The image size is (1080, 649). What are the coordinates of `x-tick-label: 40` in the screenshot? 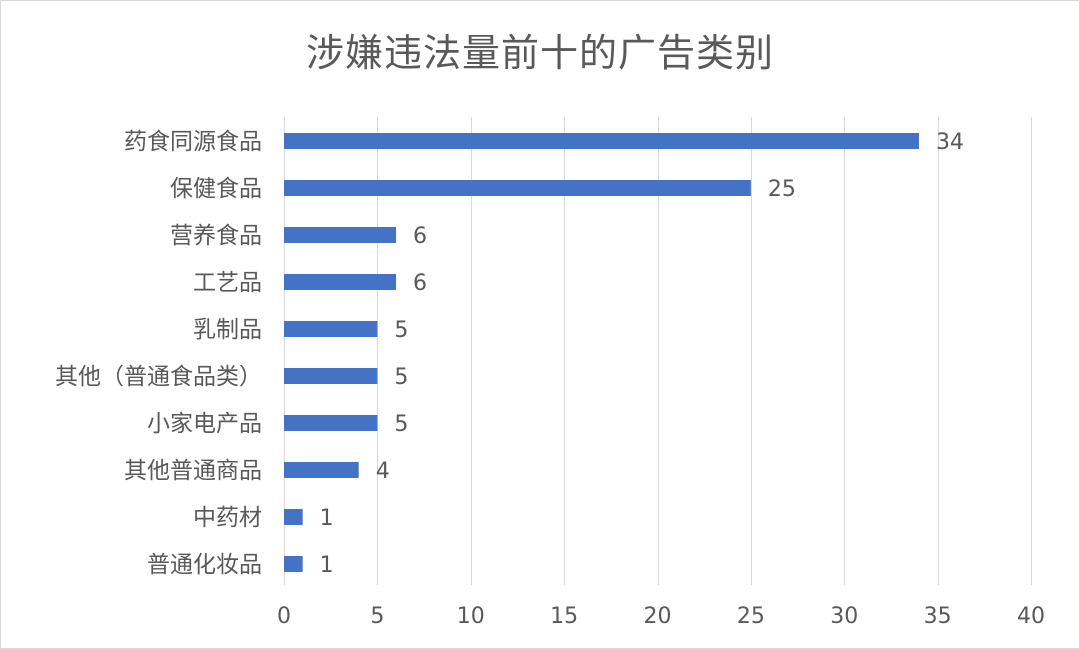 It's located at (1031, 616).